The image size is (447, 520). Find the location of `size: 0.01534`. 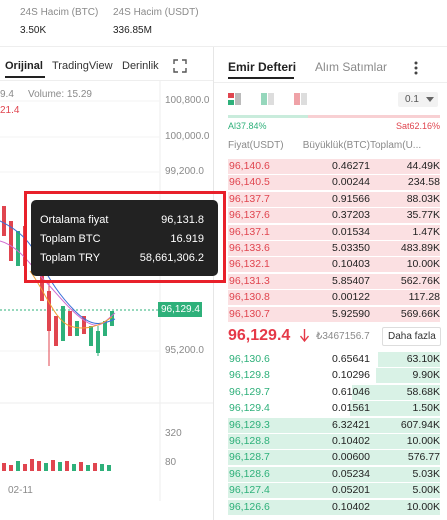

size: 0.01534 is located at coordinates (351, 231).